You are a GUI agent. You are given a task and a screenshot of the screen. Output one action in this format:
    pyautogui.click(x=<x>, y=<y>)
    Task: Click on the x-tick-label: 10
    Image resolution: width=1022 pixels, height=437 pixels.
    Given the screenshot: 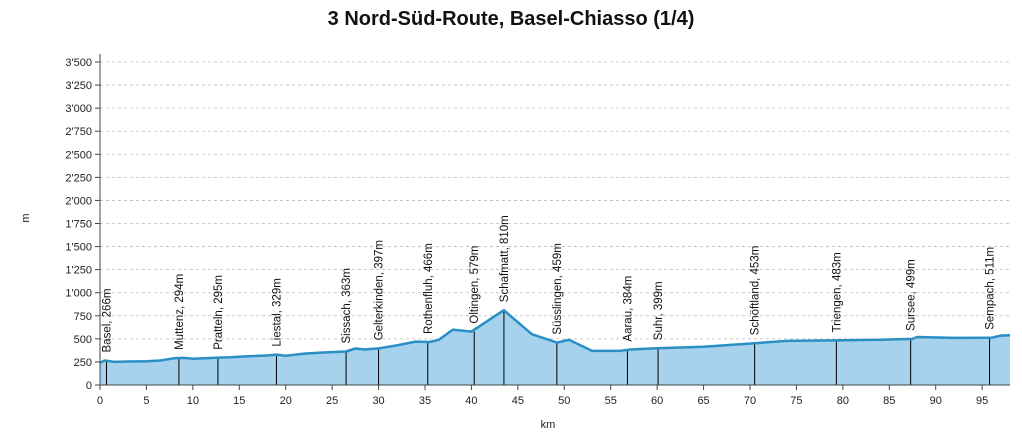 What is the action you would take?
    pyautogui.click(x=193, y=401)
    